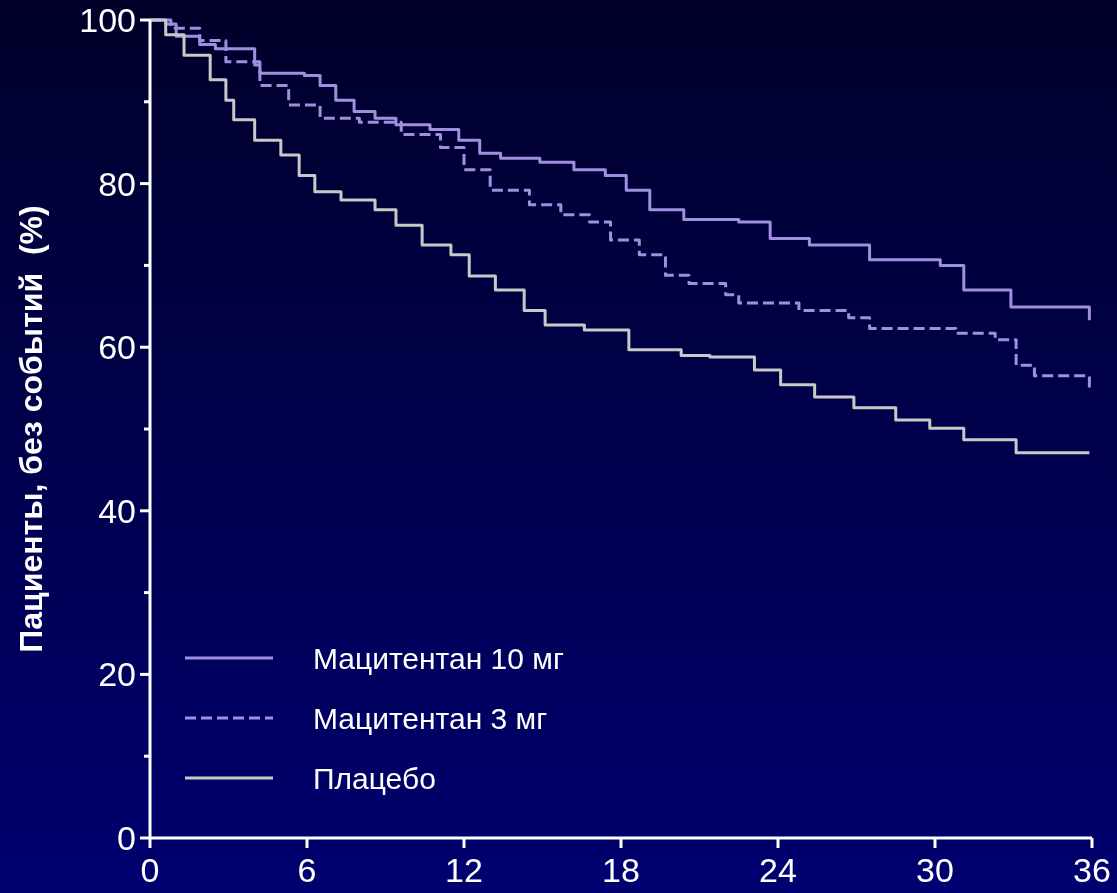  Describe the element at coordinates (778, 870) in the screenshot. I see `x-tick-label: 24` at that location.